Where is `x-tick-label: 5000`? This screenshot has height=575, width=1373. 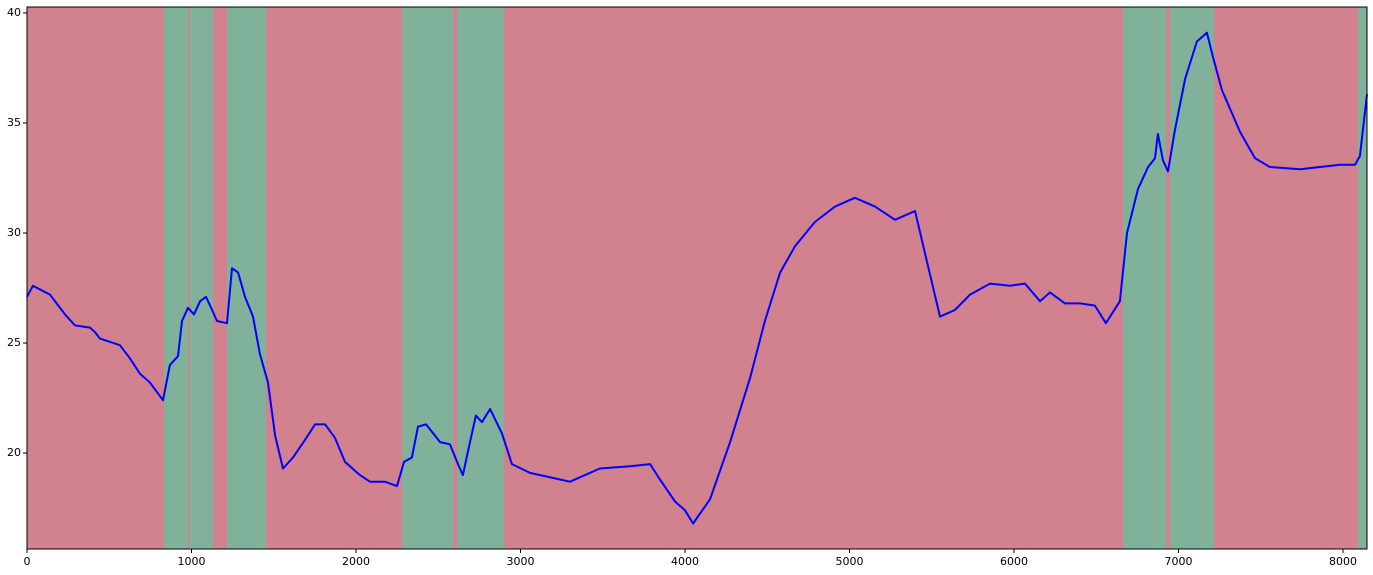
x-tick-label: 5000 is located at coordinates (849, 561).